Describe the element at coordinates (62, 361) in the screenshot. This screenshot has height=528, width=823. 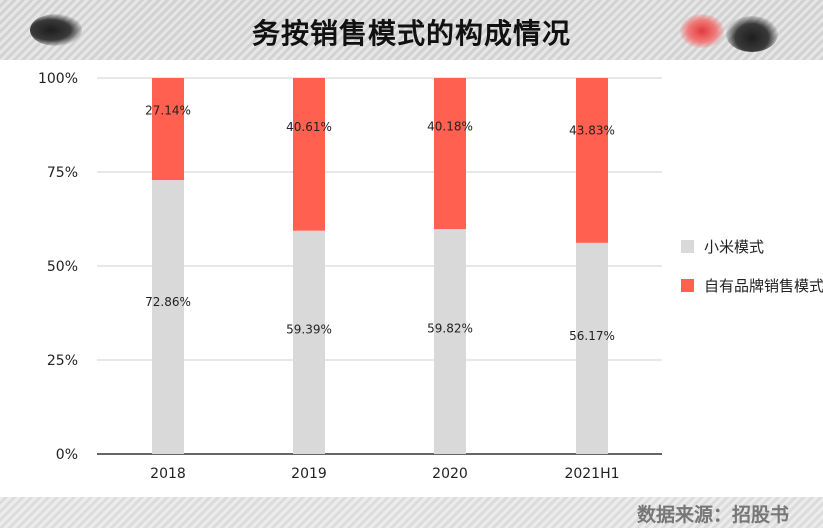
I see `y-tick-label: 25%` at that location.